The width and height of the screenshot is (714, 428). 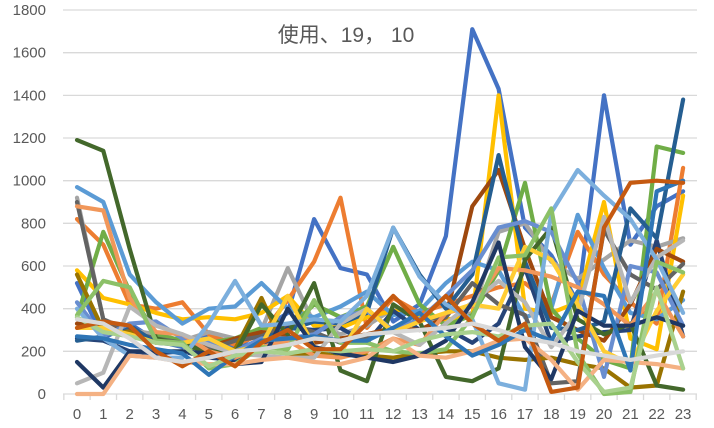 I want to click on x-tick-label: 8, so click(x=288, y=414).